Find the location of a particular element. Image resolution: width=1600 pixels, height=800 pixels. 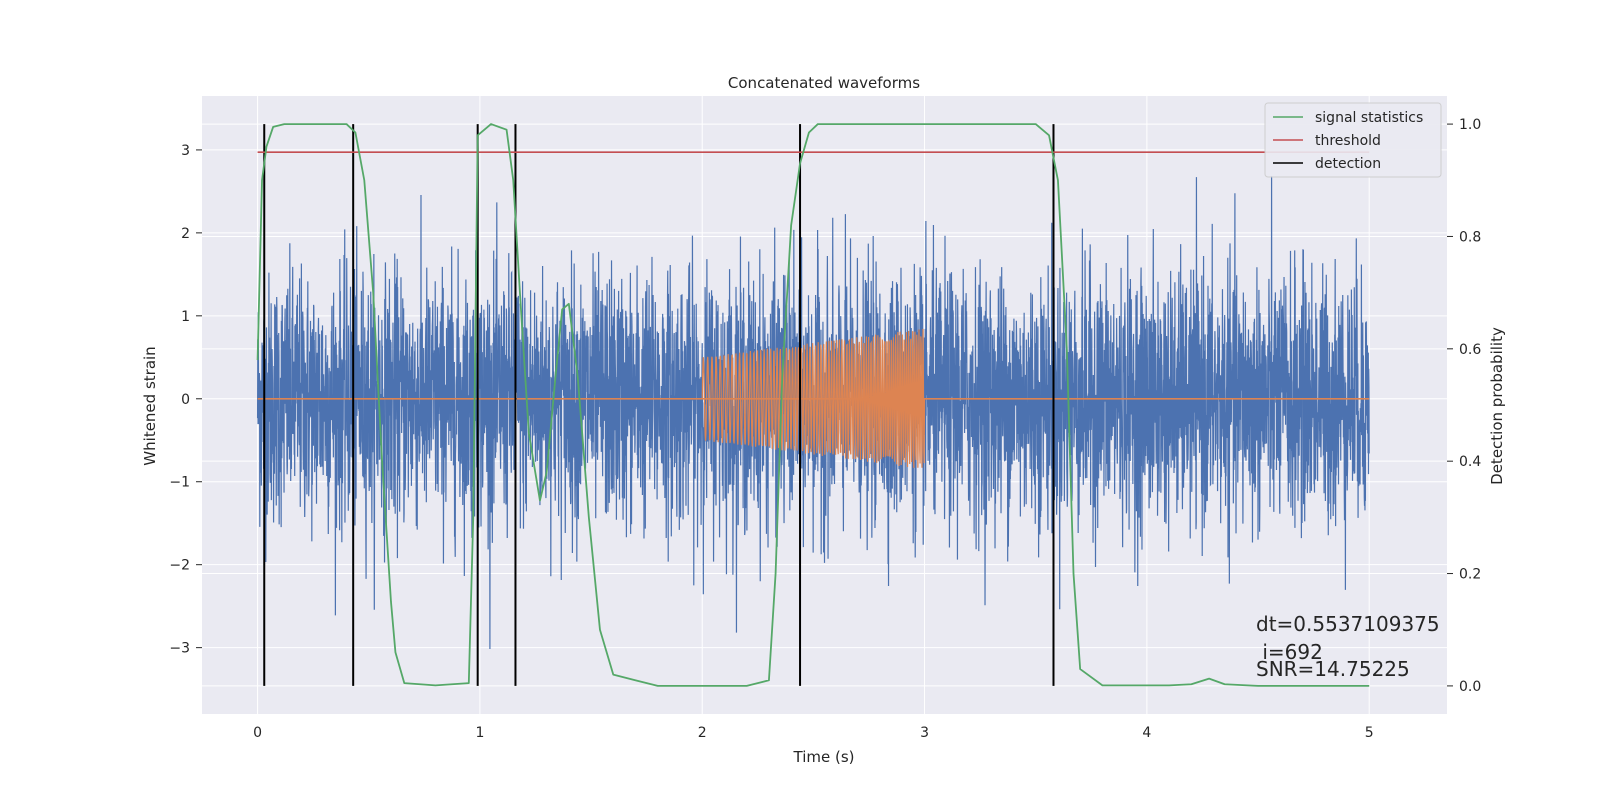

y-tick-label: 0 is located at coordinates (185, 400).